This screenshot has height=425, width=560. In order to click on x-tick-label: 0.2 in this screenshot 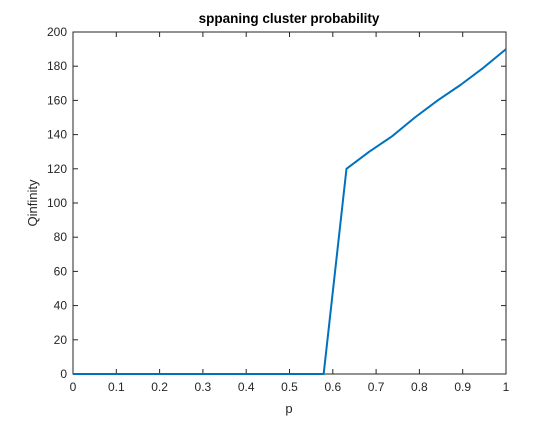, I will do `click(159, 387)`.